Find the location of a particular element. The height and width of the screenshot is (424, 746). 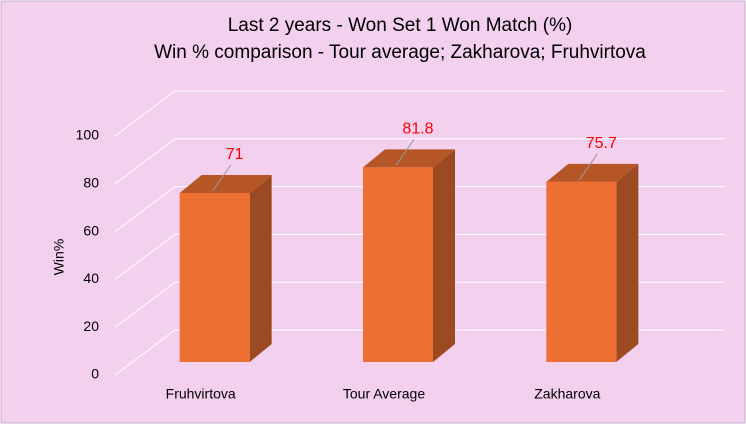

y-axis-label: Win% is located at coordinates (59, 257).